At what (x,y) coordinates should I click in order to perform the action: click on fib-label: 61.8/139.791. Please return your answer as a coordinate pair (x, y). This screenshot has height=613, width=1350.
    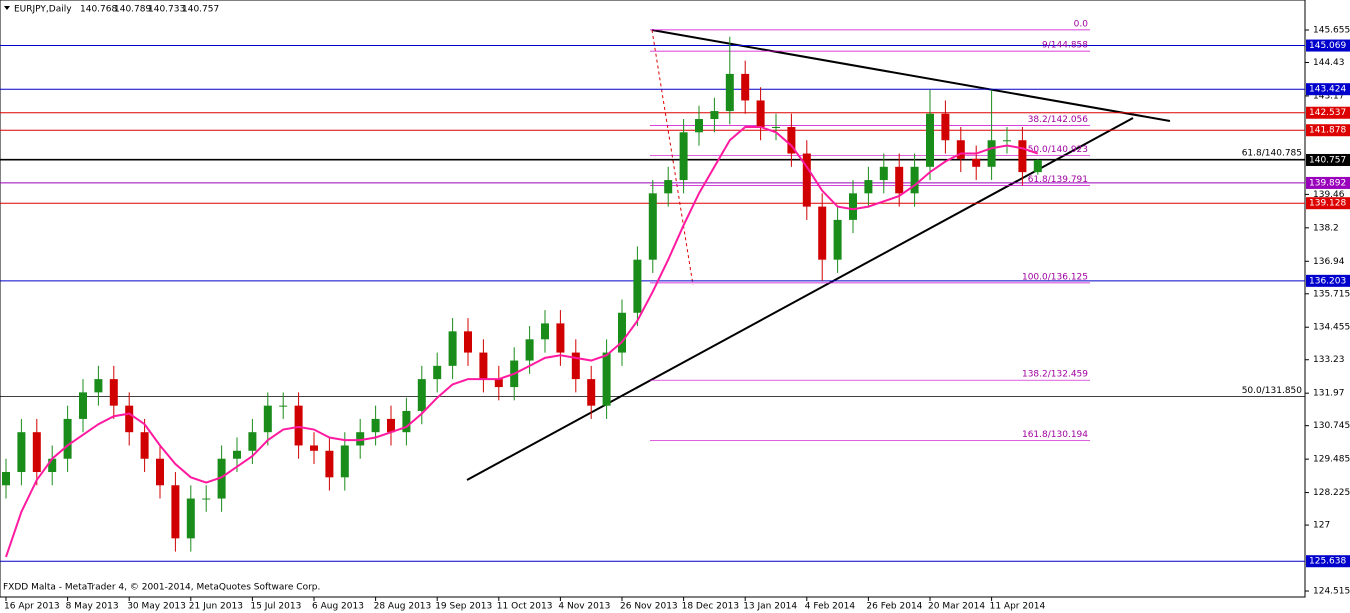
    Looking at the image, I should click on (1058, 180).